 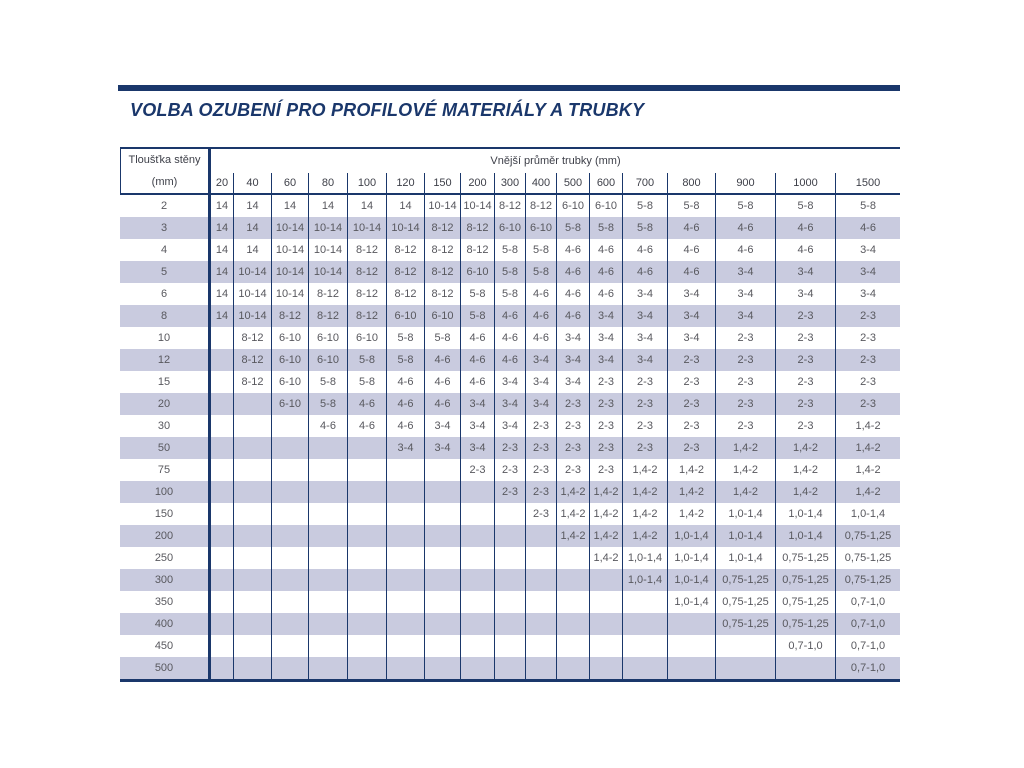 I want to click on table-row-450: 450 0,7-1,0 0,7-1,0, so click(x=510, y=646).